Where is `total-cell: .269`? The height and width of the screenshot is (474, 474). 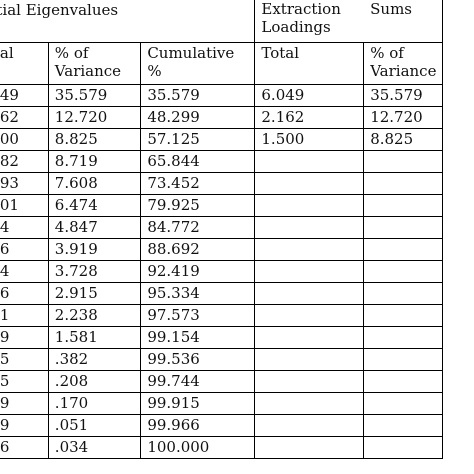 total-cell: .269 is located at coordinates (24, 337).